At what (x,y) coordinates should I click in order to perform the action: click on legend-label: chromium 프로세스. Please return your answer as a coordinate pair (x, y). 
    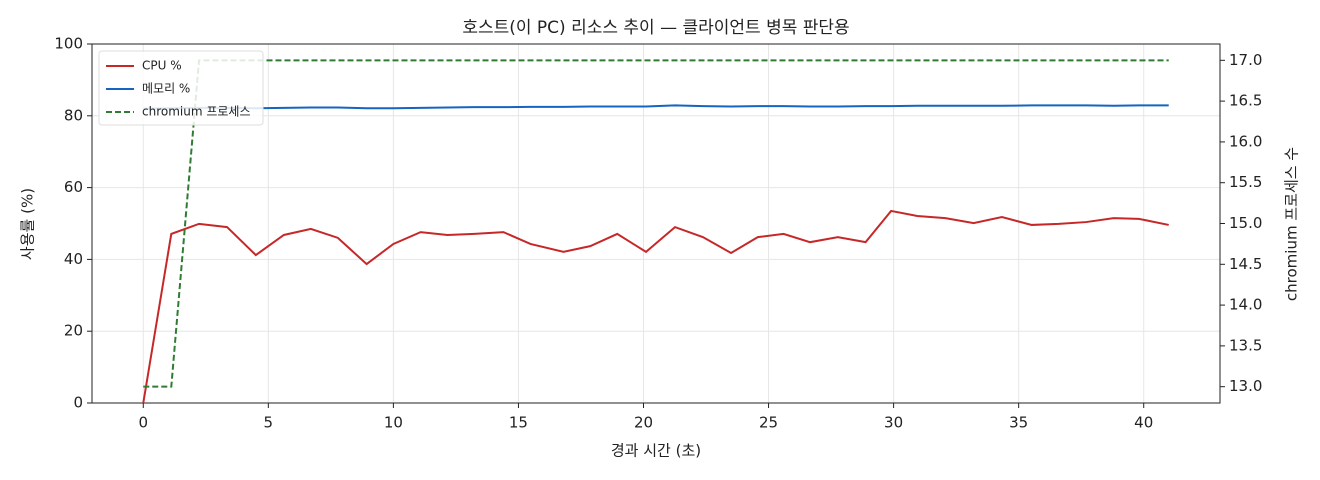
    Looking at the image, I should click on (196, 112).